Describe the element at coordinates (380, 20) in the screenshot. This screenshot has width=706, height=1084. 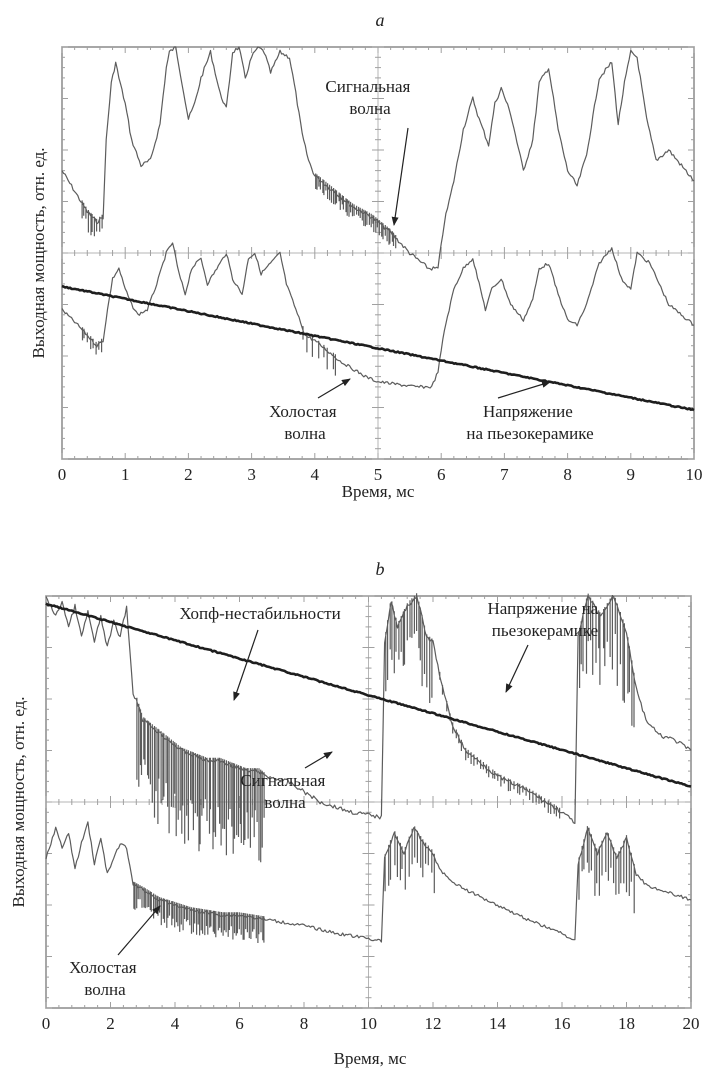
I see `panel-a-letter: a` at that location.